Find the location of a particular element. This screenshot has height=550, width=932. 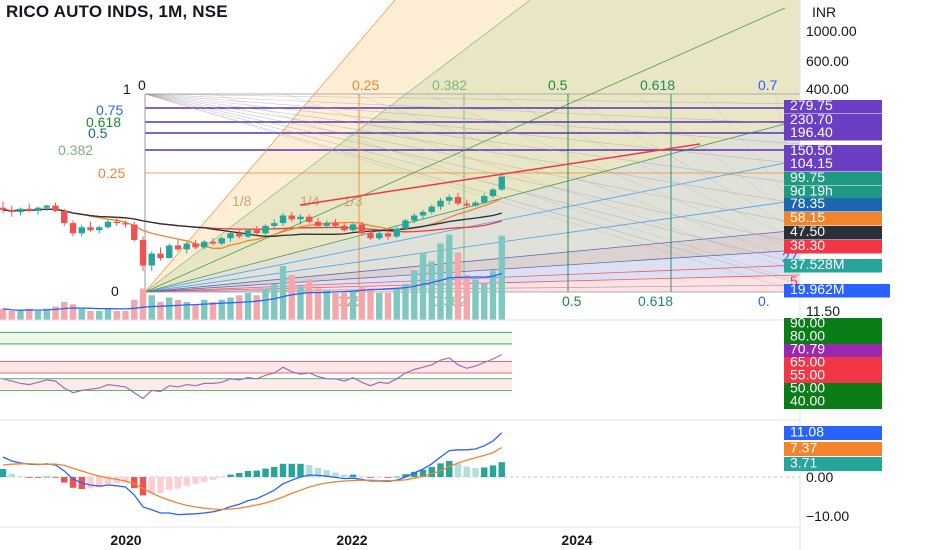

fib-level-label: 0.382 is located at coordinates (75, 150).